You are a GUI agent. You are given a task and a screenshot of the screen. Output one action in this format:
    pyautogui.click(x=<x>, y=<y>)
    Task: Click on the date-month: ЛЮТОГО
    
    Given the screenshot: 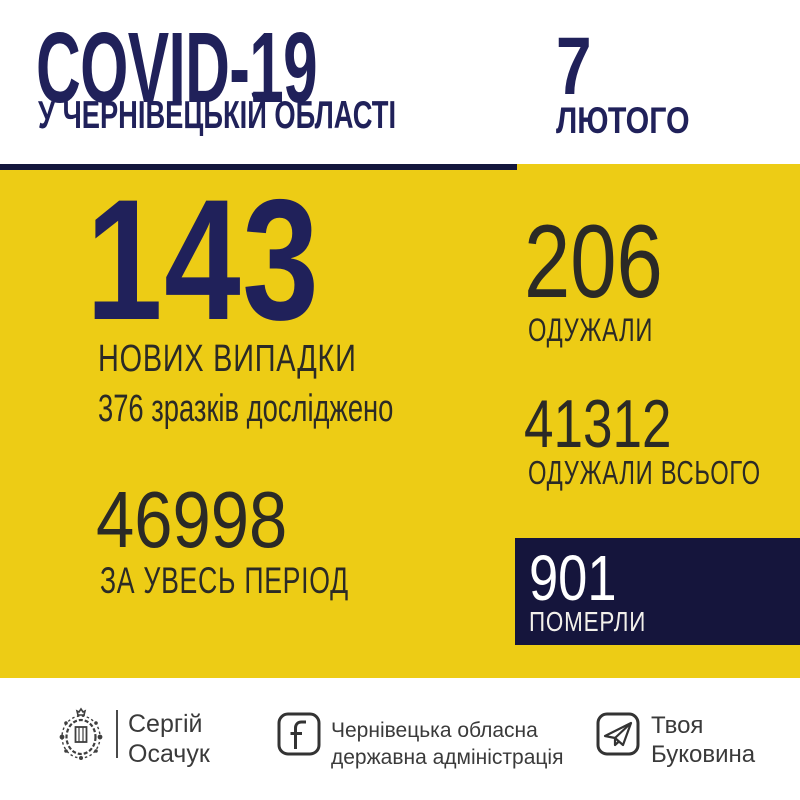 What is the action you would take?
    pyautogui.click(x=623, y=120)
    